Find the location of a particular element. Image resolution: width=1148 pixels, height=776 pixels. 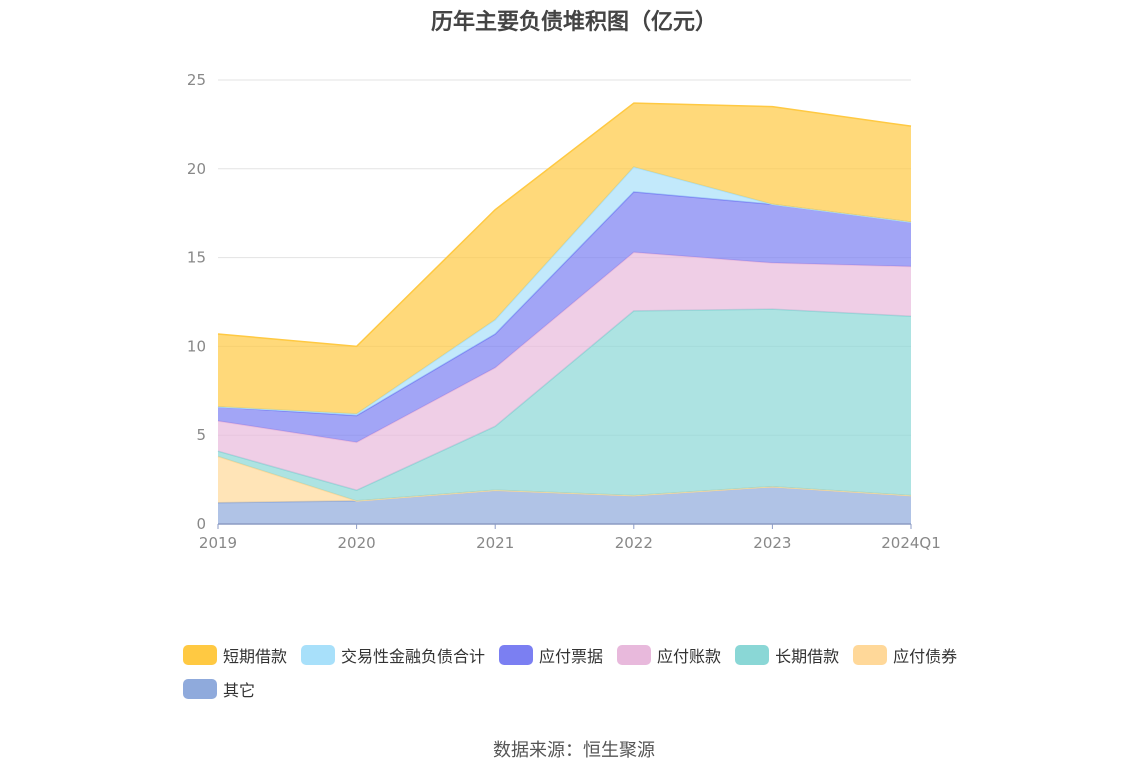

legend-item: 应付票据 is located at coordinates (551, 655).